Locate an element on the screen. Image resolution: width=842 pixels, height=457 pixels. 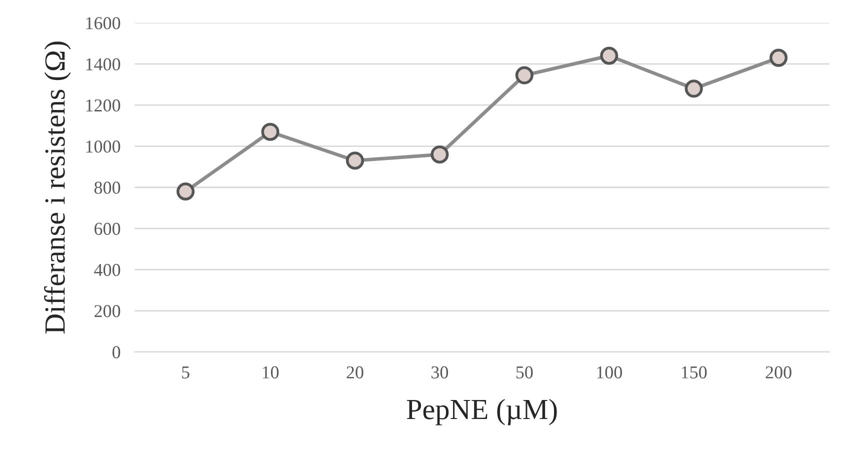
x-tick-label: 150 is located at coordinates (694, 372).